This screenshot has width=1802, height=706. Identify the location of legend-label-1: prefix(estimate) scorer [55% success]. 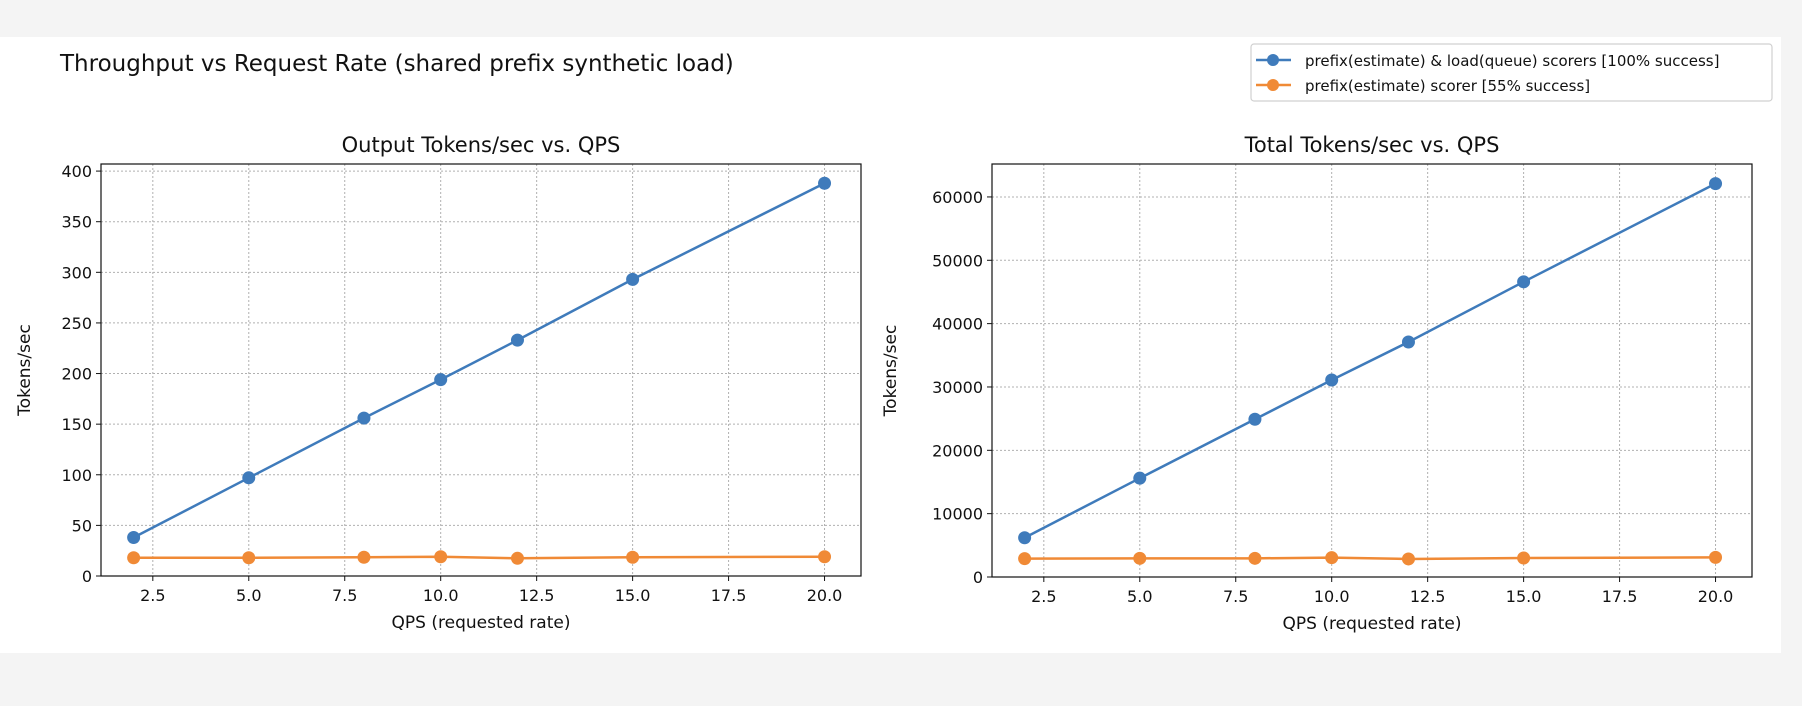
(1447, 86).